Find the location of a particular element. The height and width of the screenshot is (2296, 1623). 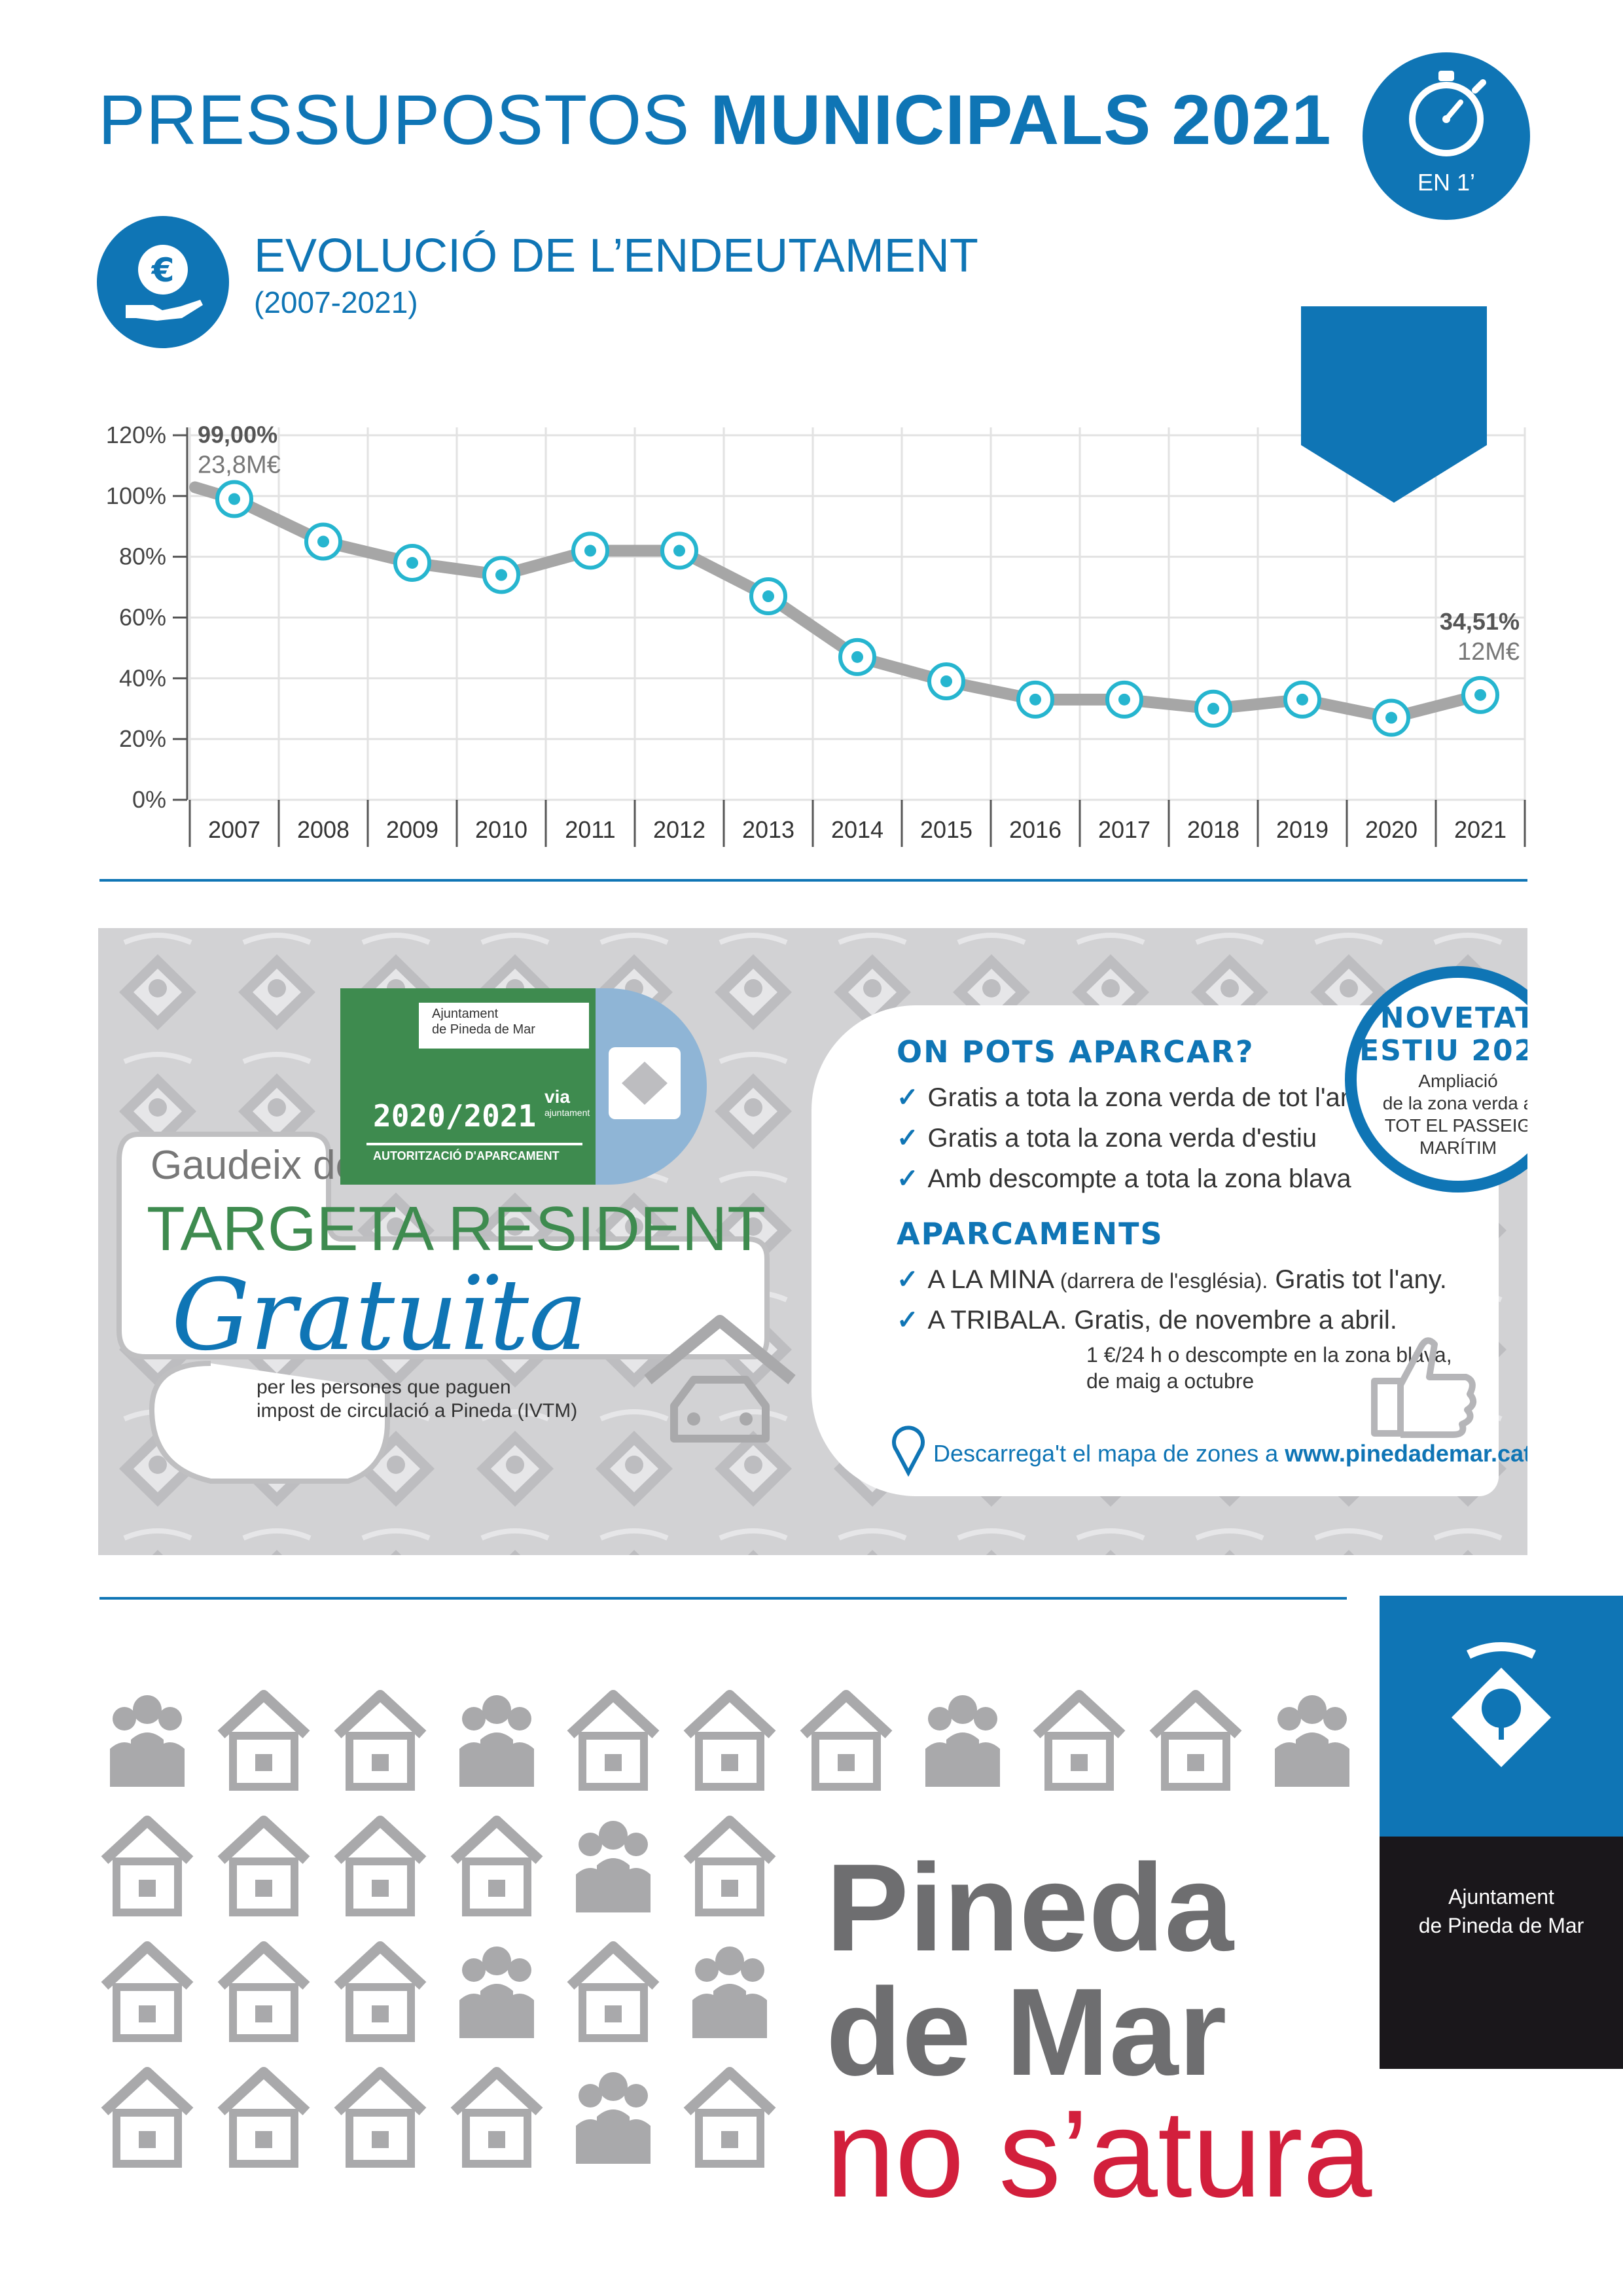

divider-top is located at coordinates (813, 880).